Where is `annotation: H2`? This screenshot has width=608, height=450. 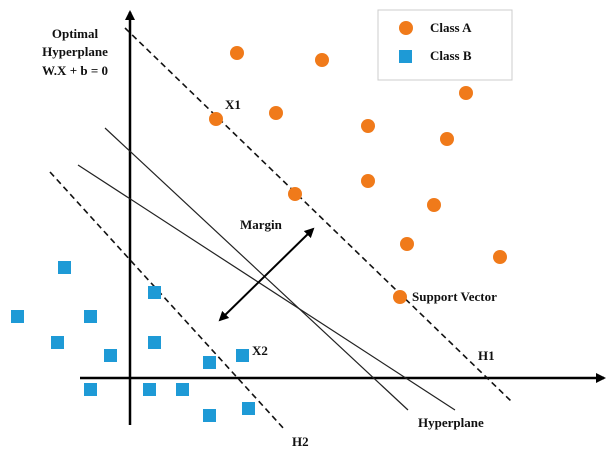
annotation: H2 is located at coordinates (300, 441).